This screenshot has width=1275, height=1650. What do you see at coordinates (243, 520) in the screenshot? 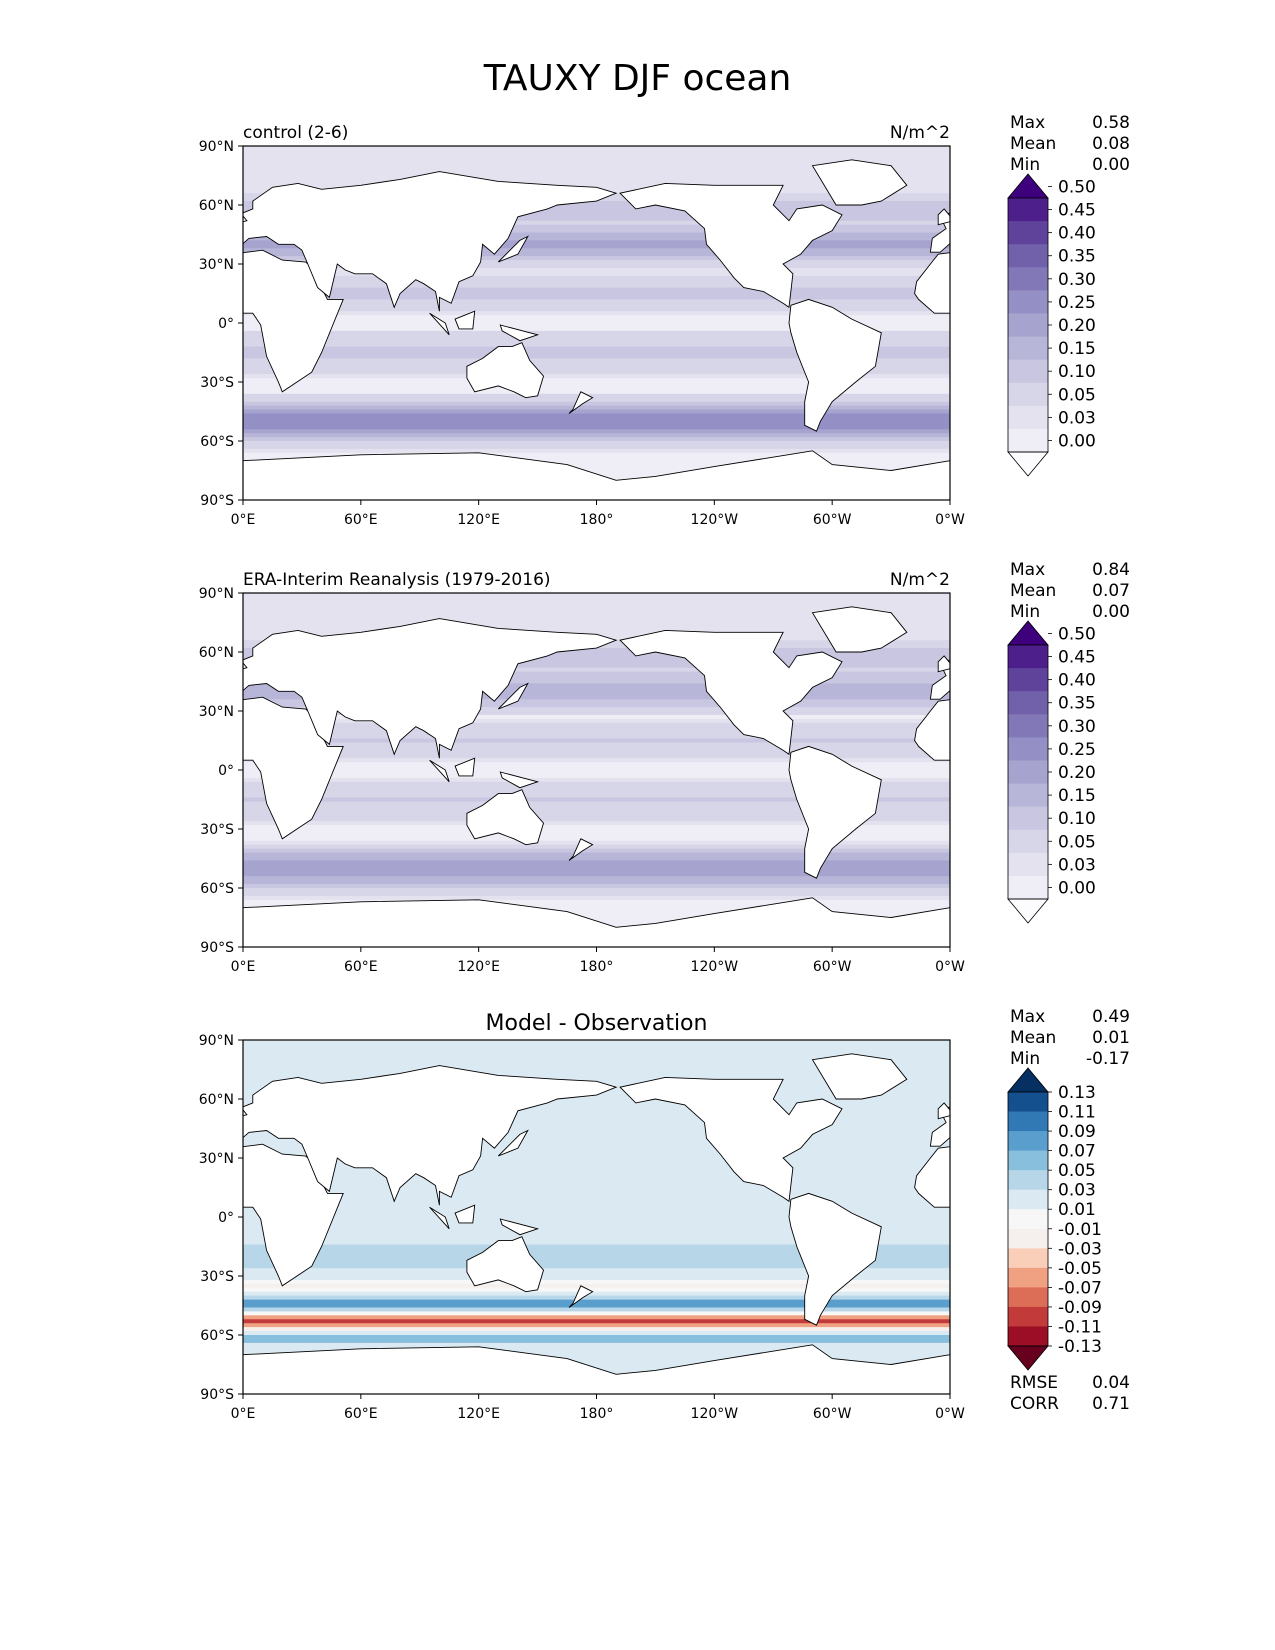
I see `x-tick-label: 0°E` at bounding box center [243, 520].